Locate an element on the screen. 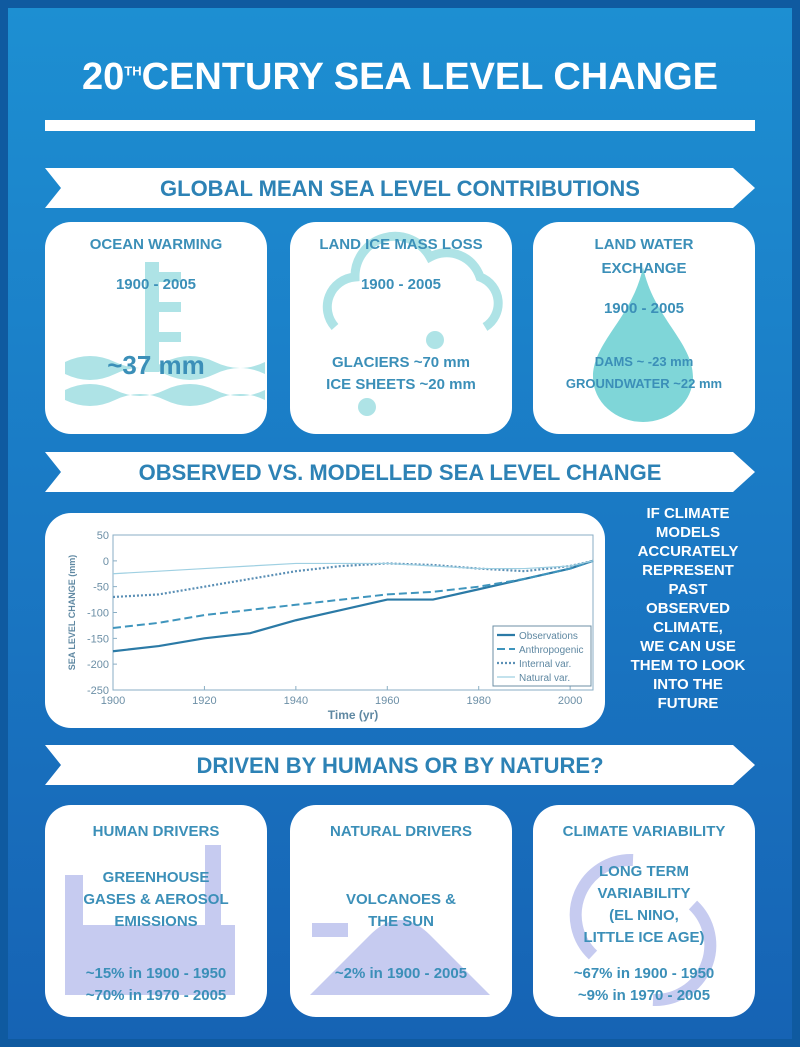  x-axis-label: Time (yr) is located at coordinates (353, 715).